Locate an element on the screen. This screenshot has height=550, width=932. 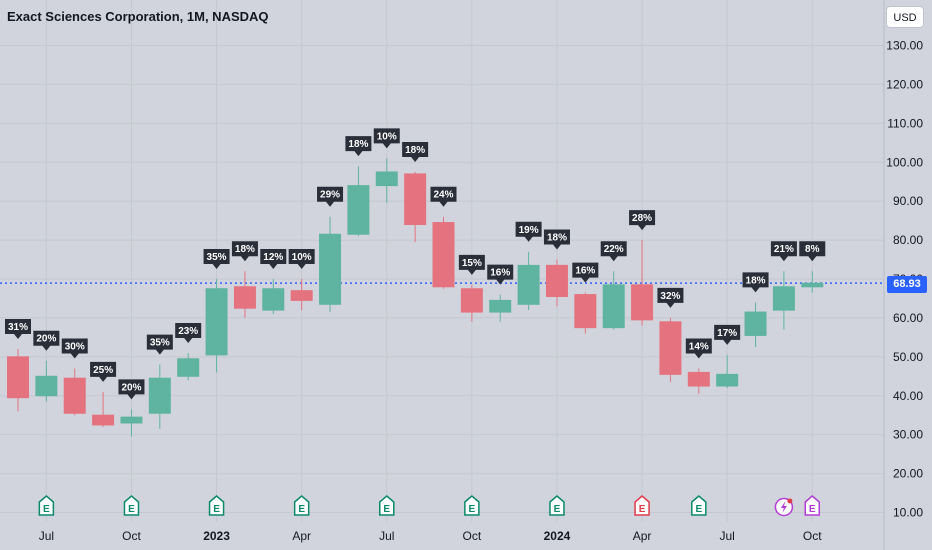
percent-label-text: 32% is located at coordinates (670, 296).